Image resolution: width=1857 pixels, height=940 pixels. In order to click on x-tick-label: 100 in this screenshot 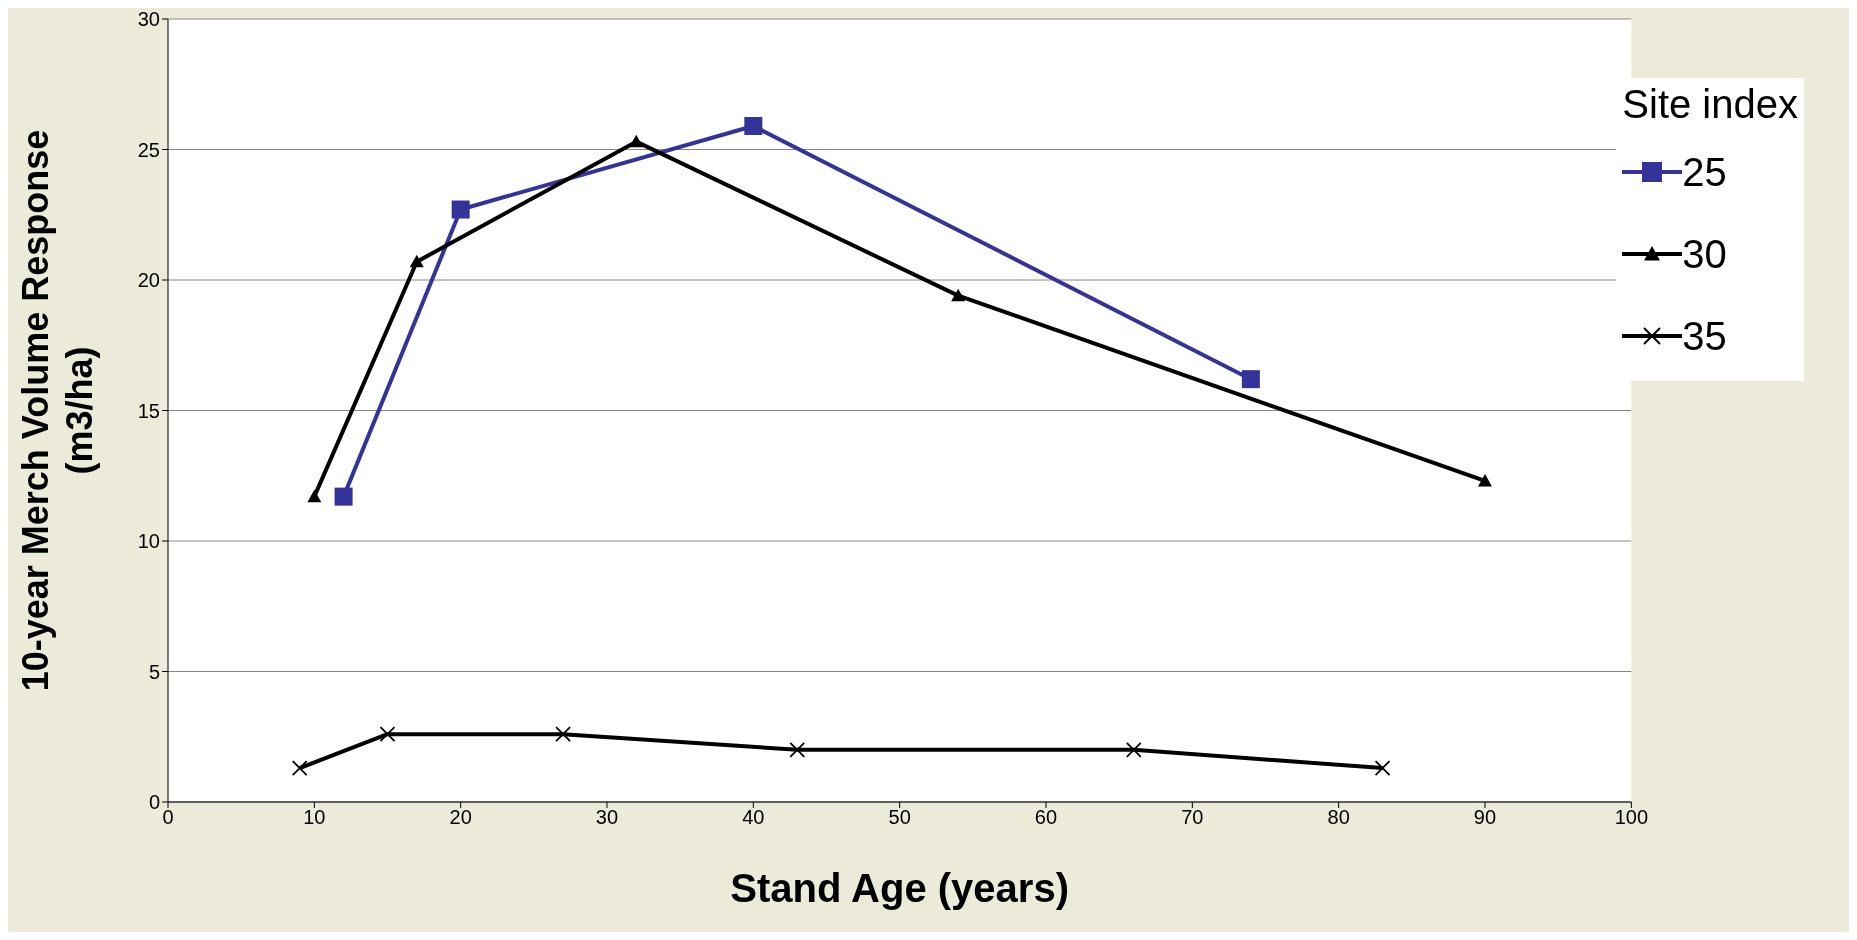, I will do `click(1631, 817)`.